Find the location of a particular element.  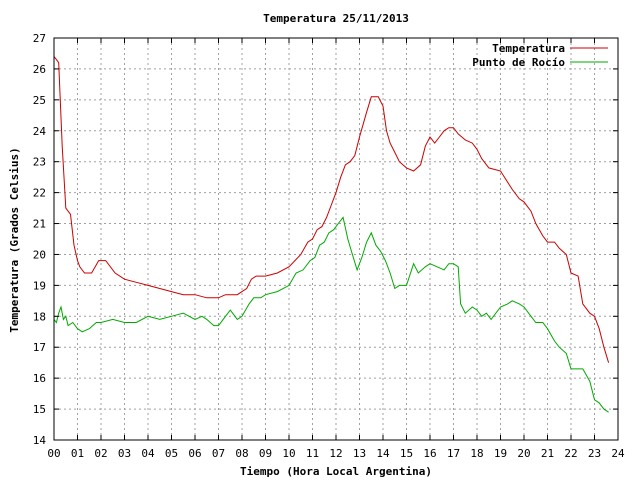

chart-title: Temperatura 25/11/2013 is located at coordinates (336, 18).